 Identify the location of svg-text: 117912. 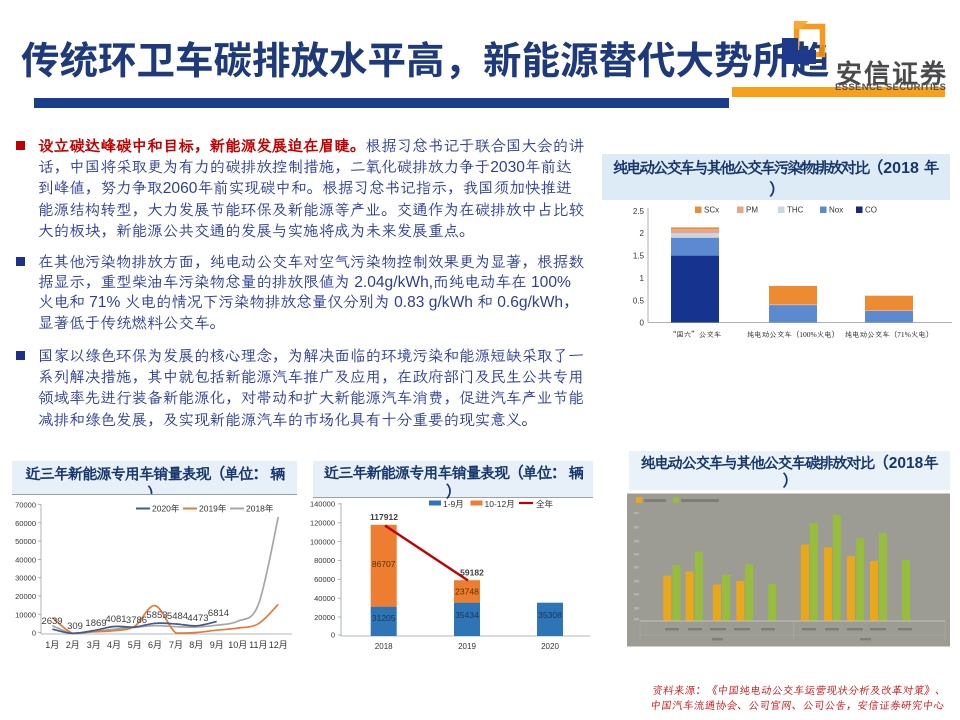
(384, 517).